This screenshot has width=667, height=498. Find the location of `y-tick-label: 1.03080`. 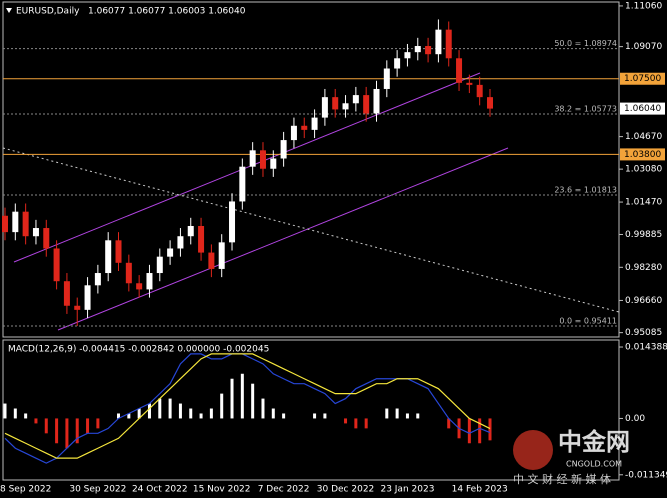

y-tick-label: 1.03080 is located at coordinates (643, 170).